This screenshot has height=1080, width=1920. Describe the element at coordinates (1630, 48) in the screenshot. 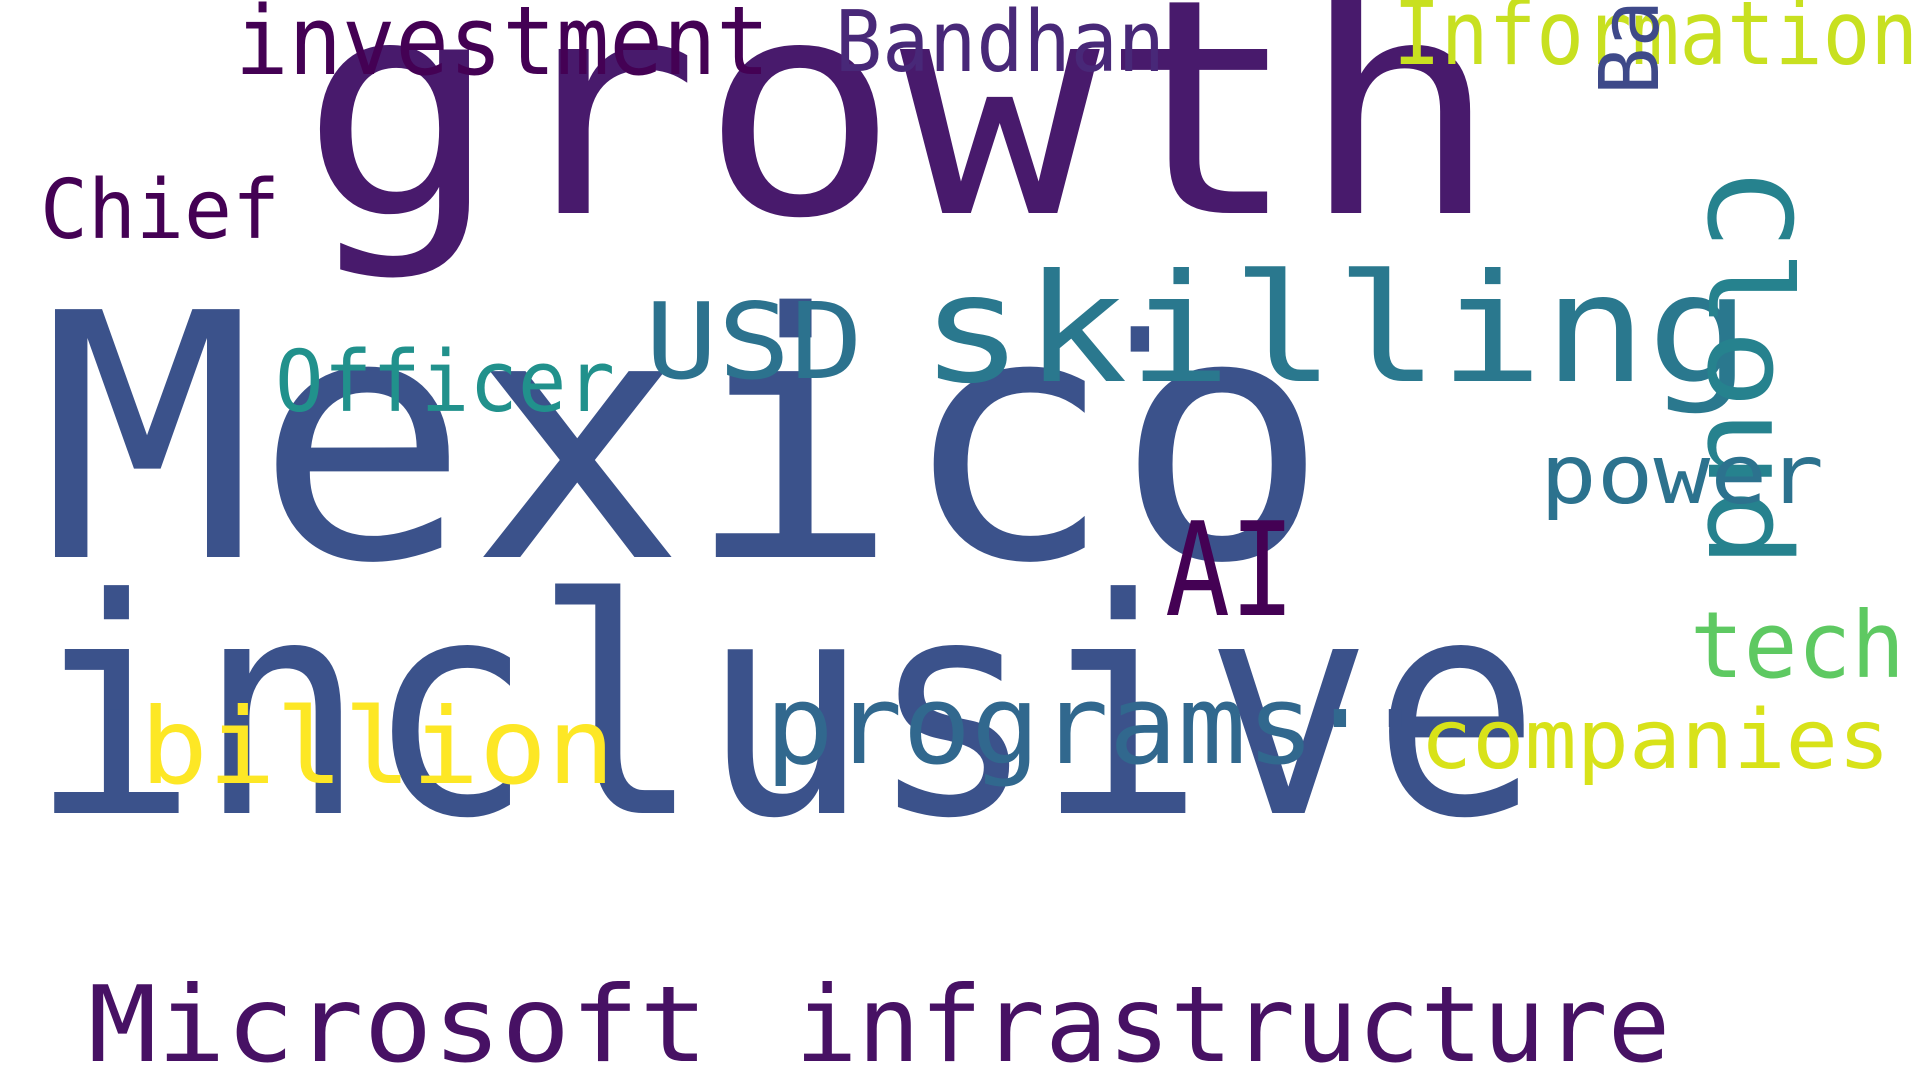

I see `word-bank: Bank` at that location.